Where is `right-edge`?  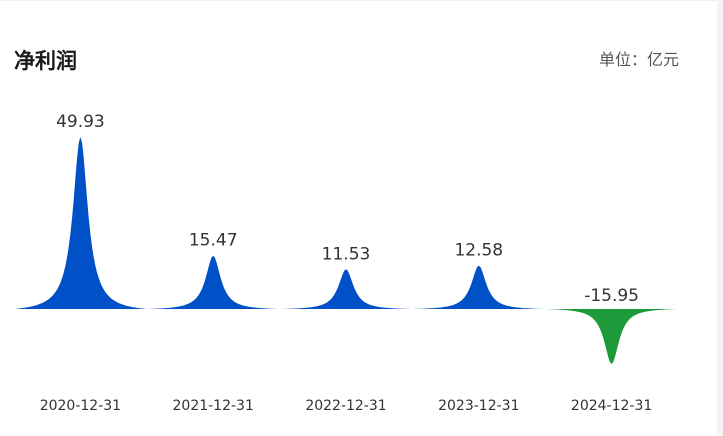
right-edge is located at coordinates (720, 217).